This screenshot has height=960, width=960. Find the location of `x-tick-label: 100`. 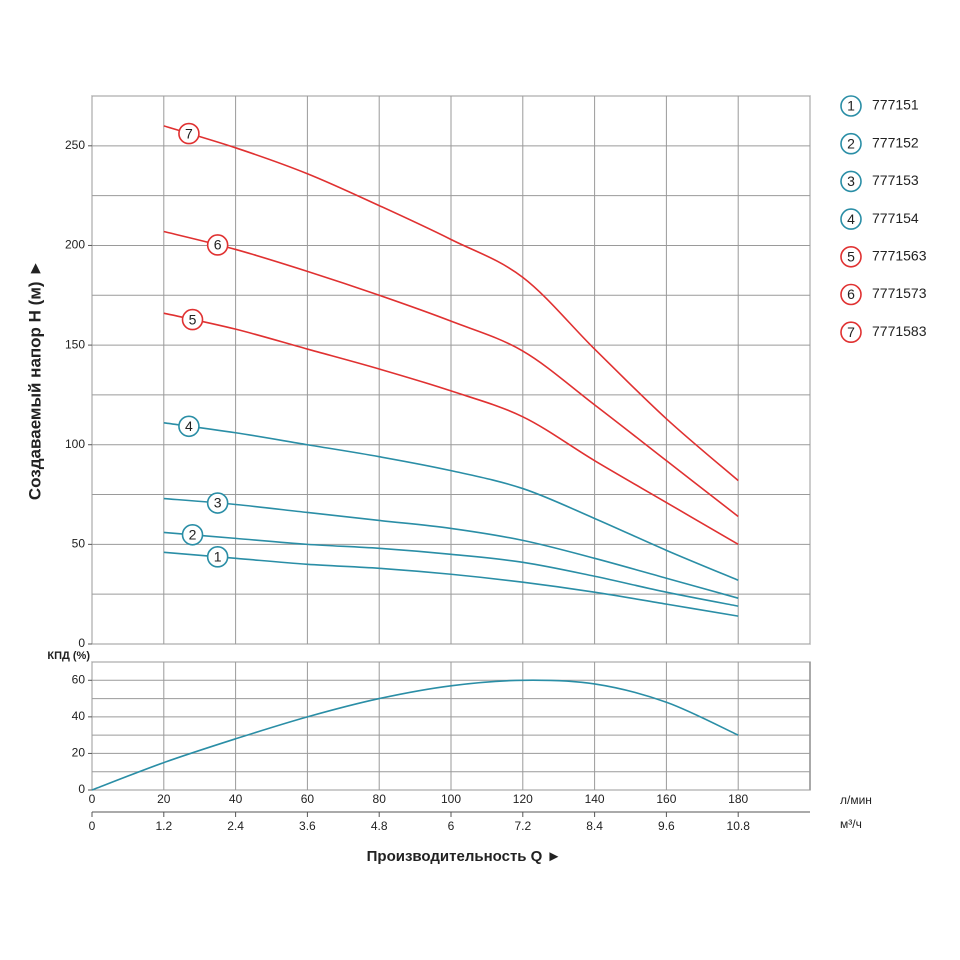

x-tick-label: 100 is located at coordinates (451, 799).